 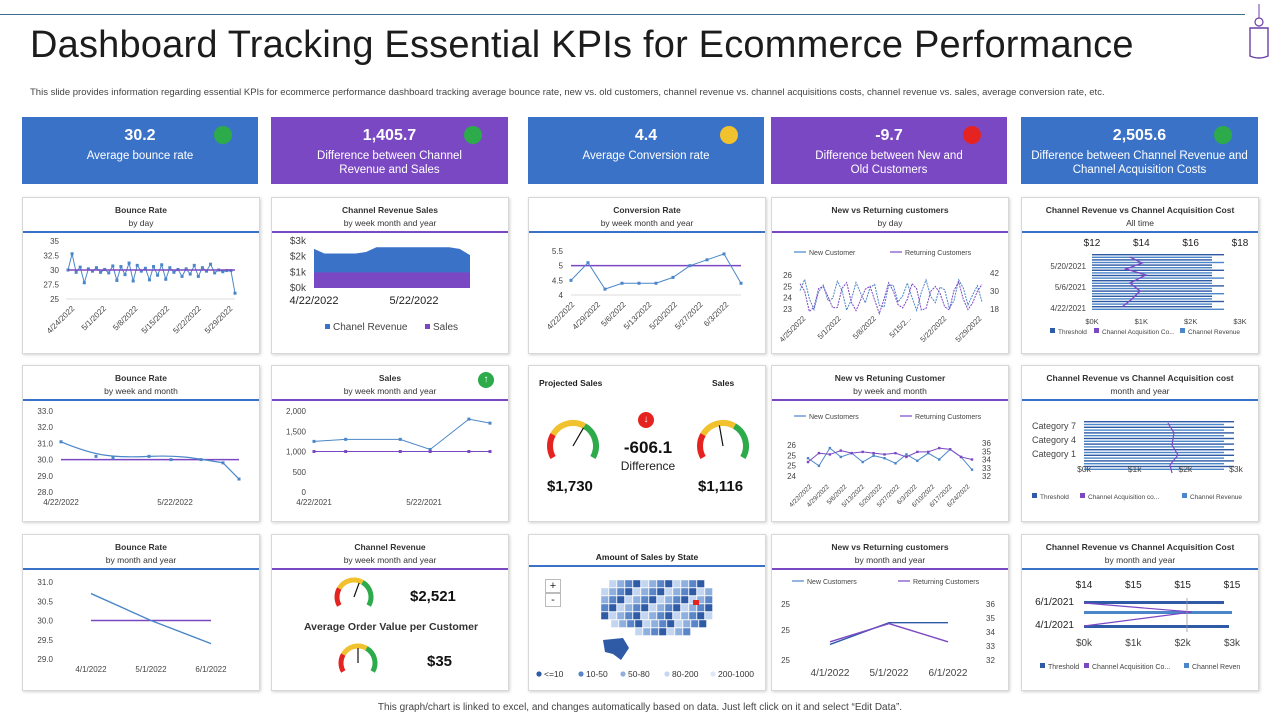 I want to click on green-arrow-icon, so click(x=223, y=135).